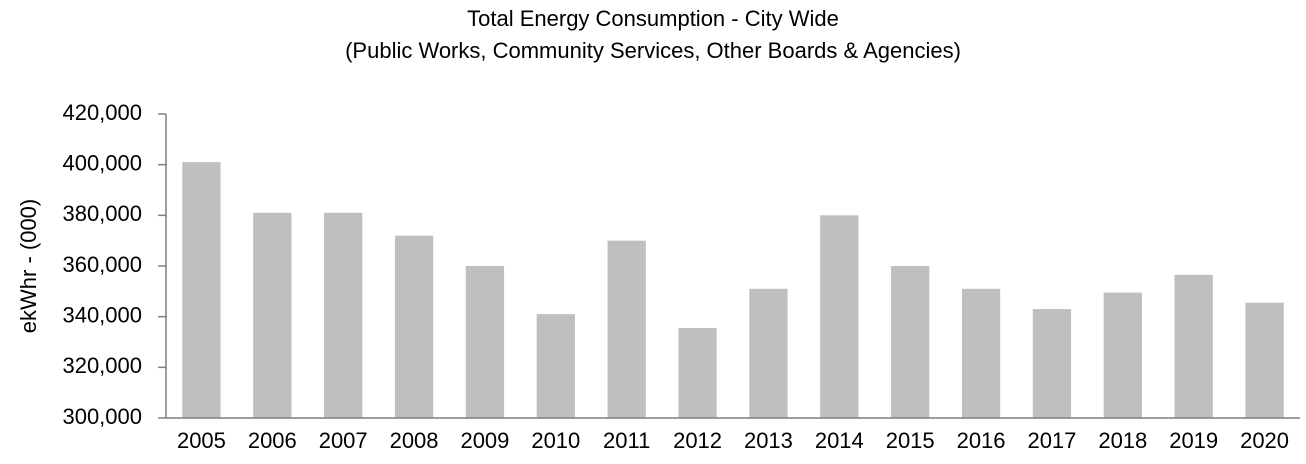 The height and width of the screenshot is (464, 1306). I want to click on x-tick-label: 2018, so click(1122, 440).